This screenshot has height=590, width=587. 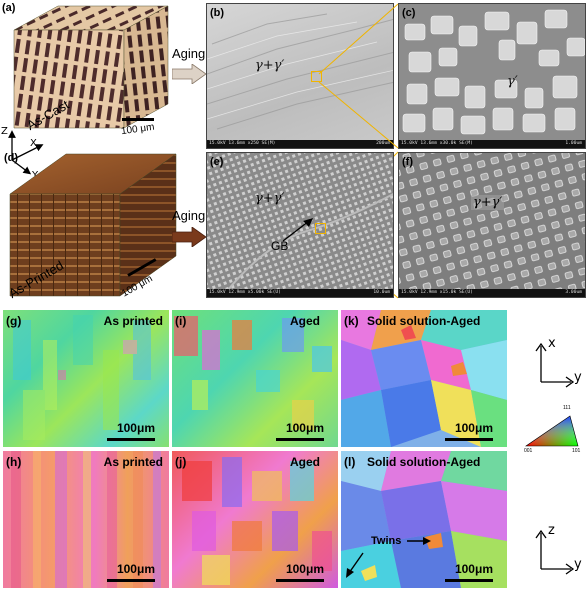 What do you see at coordinates (189, 237) in the screenshot?
I see `aging-arrow-bottom` at bounding box center [189, 237].